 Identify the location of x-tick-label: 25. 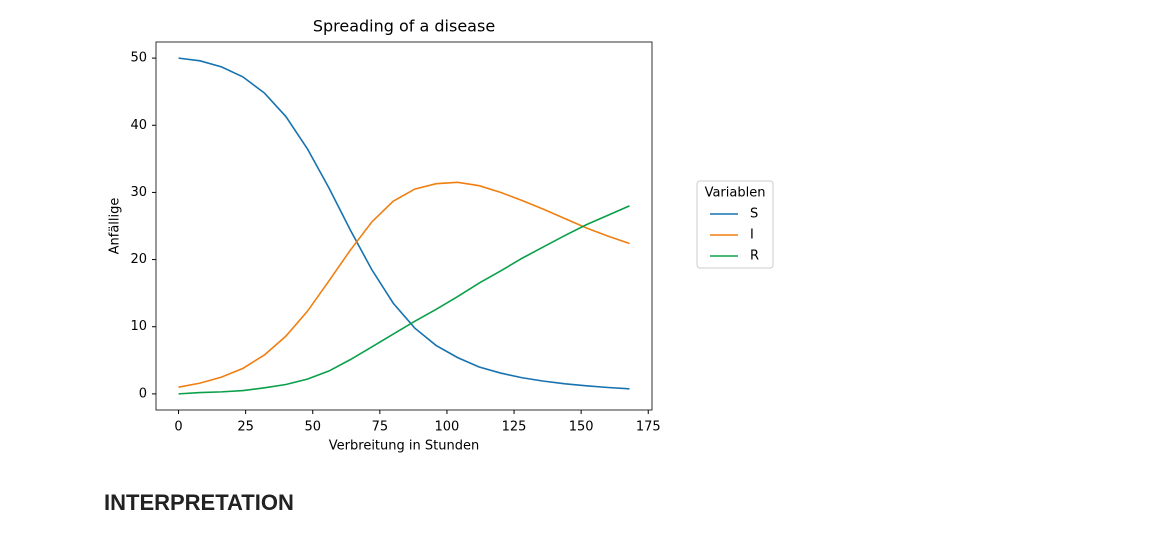
(245, 427).